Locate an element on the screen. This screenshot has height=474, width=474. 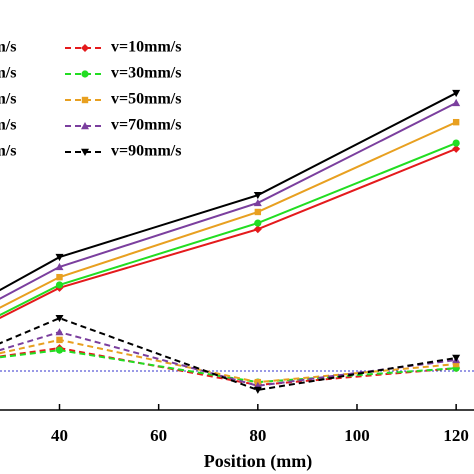
x-axis-label: Position (mm) is located at coordinates (258, 461).